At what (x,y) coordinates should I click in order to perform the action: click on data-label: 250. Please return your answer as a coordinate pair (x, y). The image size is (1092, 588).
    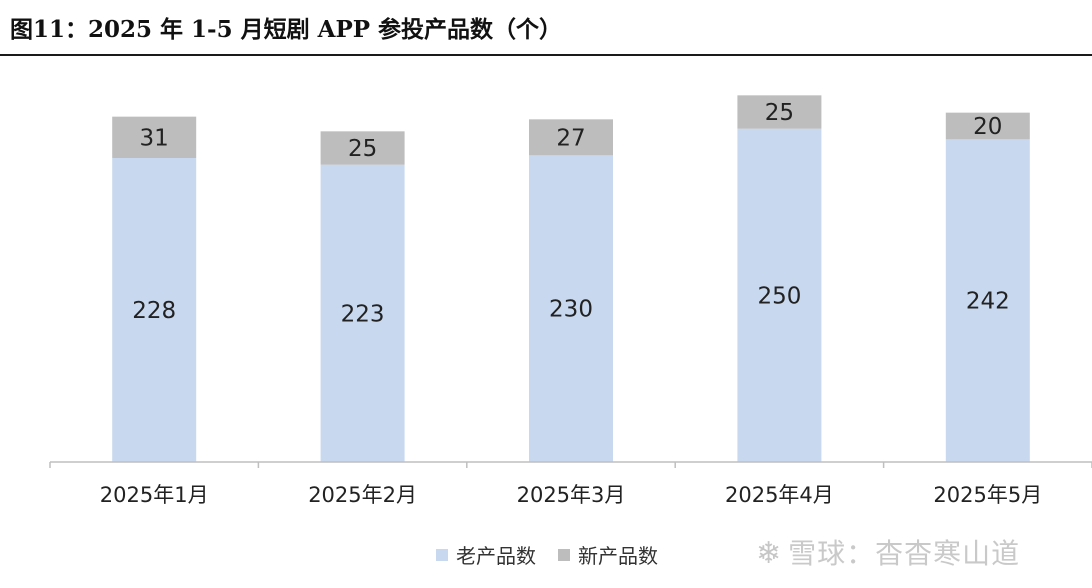
    Looking at the image, I should click on (779, 296).